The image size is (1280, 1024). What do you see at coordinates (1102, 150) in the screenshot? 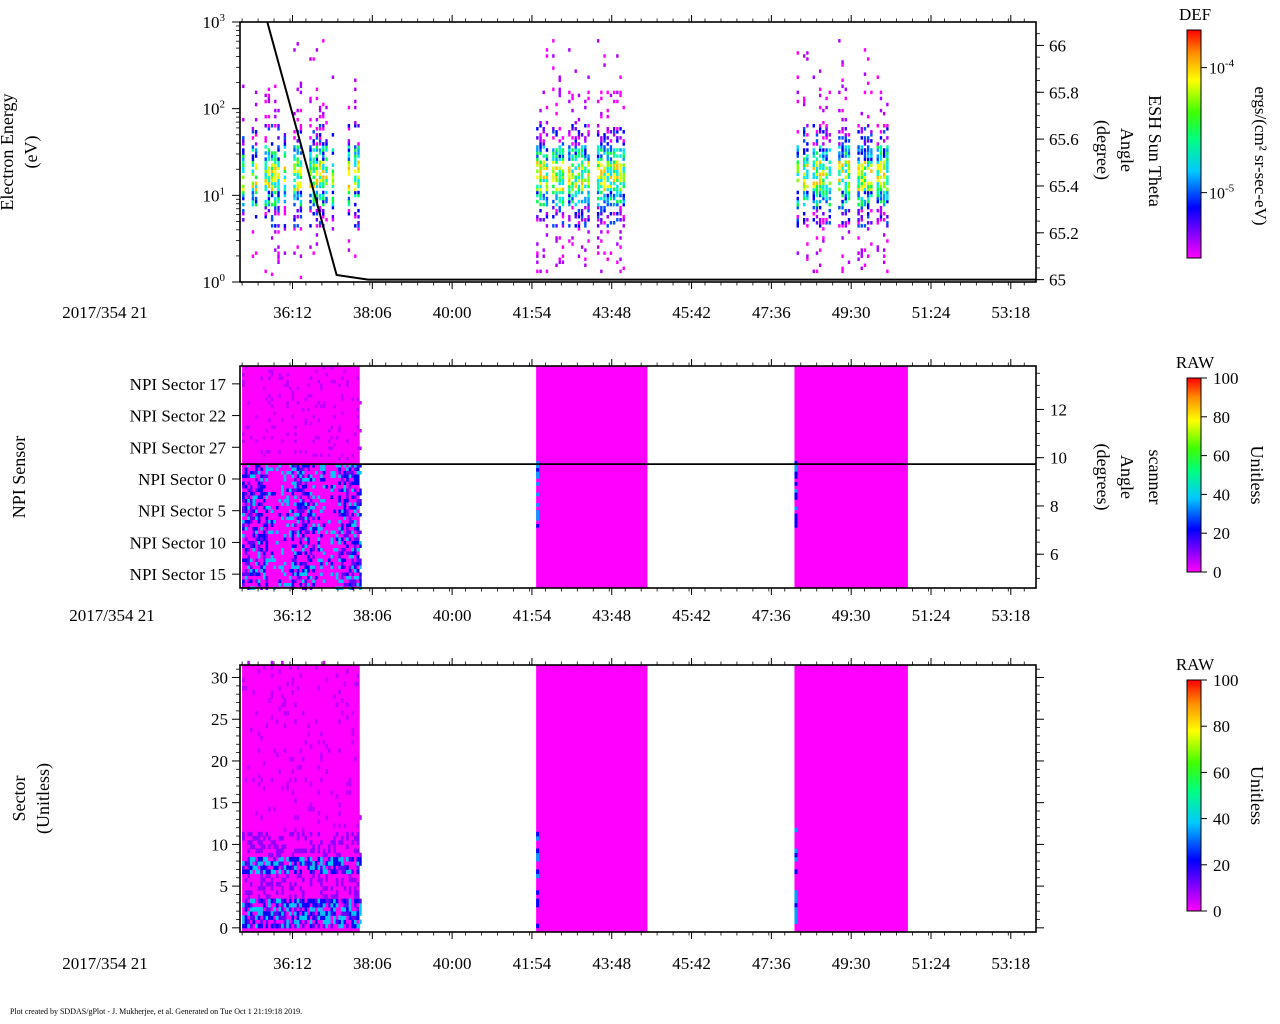
I see `right-axis-label: (degree)` at bounding box center [1102, 150].